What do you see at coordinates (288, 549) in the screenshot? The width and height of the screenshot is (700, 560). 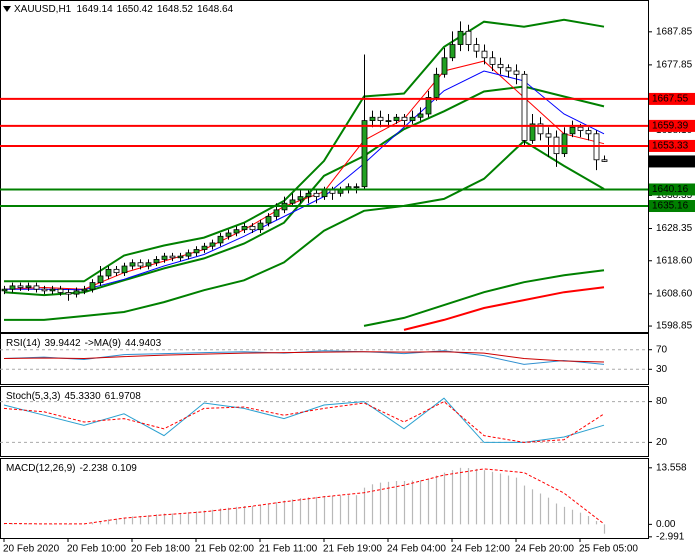 I see `x-tick-label: 21 Feb 11:00` at bounding box center [288, 549].